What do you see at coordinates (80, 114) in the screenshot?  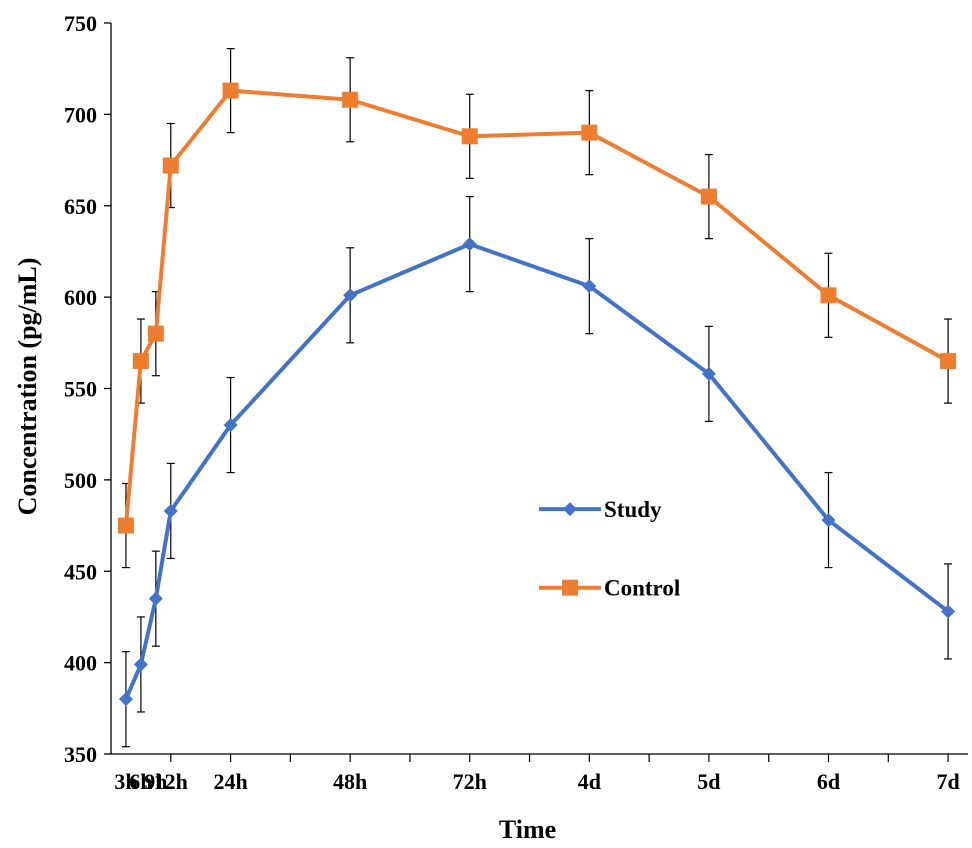 I see `y-tick-label: 700` at bounding box center [80, 114].